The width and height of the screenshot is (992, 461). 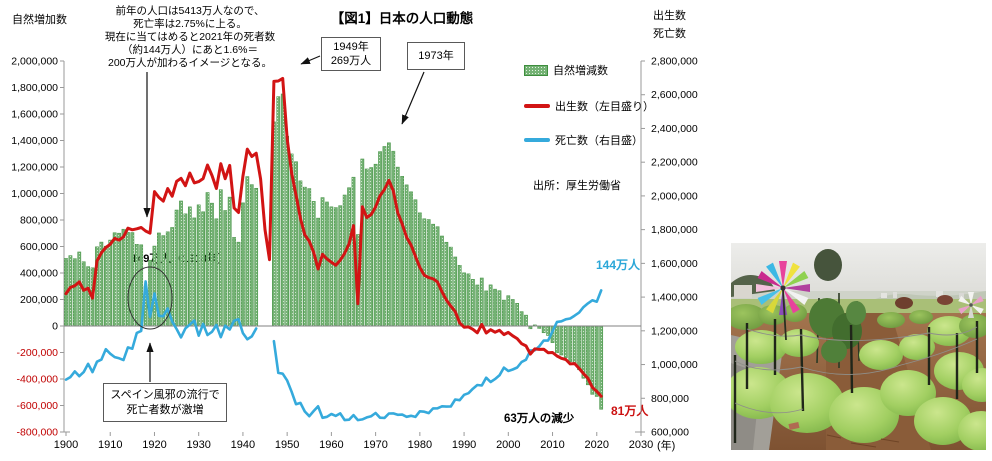 I want to click on note-line: （約144万人）にあと1.6%＝, so click(x=190, y=50).